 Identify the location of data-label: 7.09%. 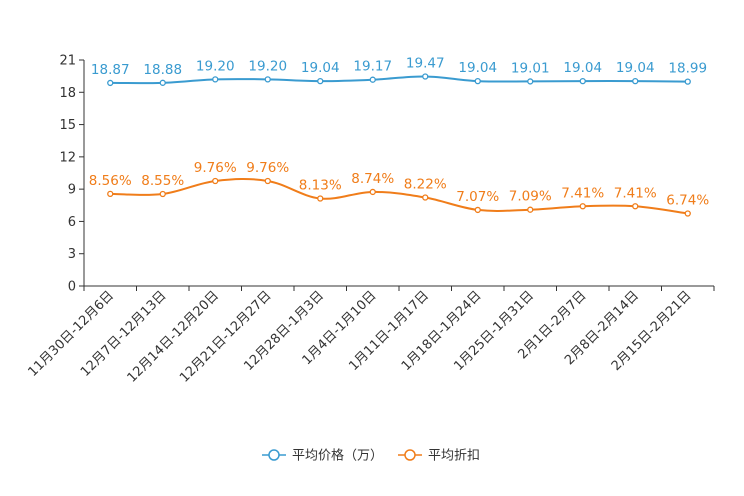
(530, 197).